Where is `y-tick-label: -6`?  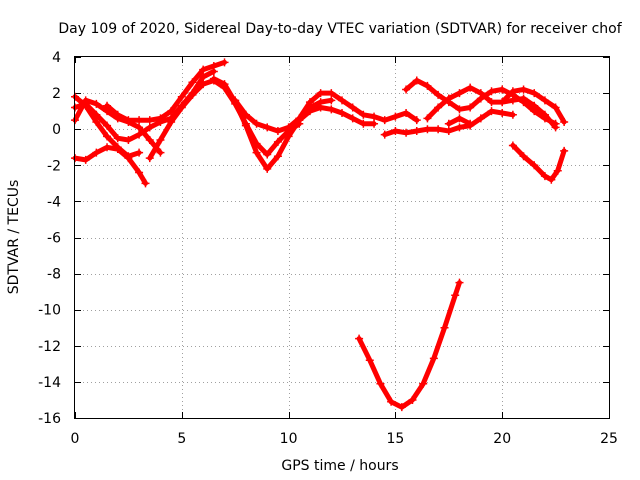
y-tick-label: -6 is located at coordinates (54, 239).